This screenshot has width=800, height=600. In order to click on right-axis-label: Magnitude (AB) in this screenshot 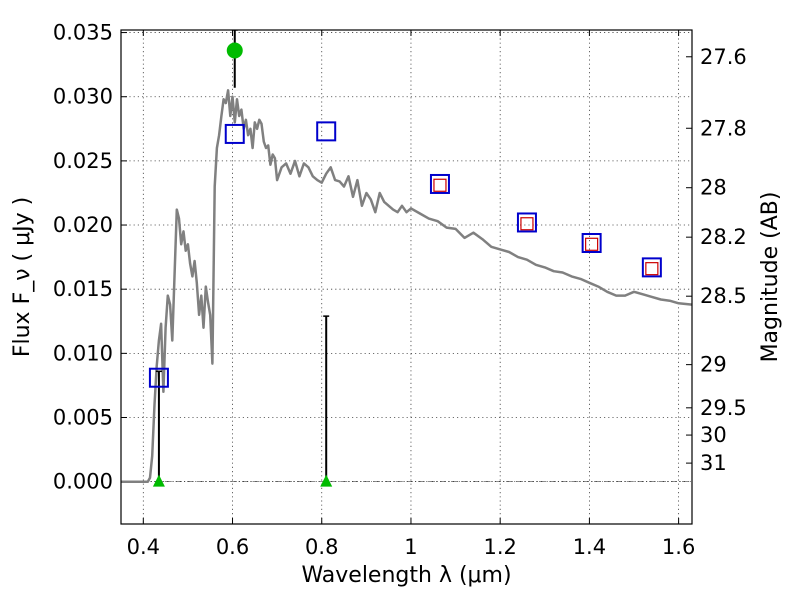, I will do `click(770, 277)`.